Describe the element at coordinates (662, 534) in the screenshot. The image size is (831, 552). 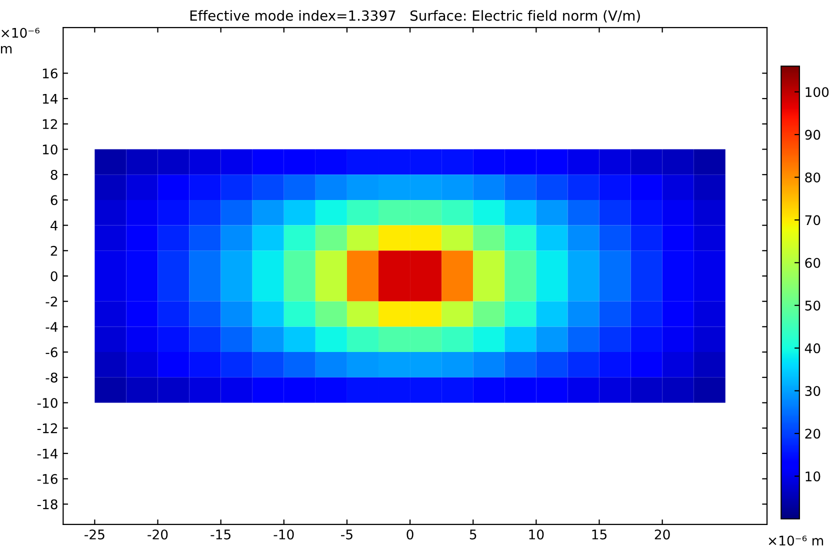
I see `x-tick-label: 20` at that location.